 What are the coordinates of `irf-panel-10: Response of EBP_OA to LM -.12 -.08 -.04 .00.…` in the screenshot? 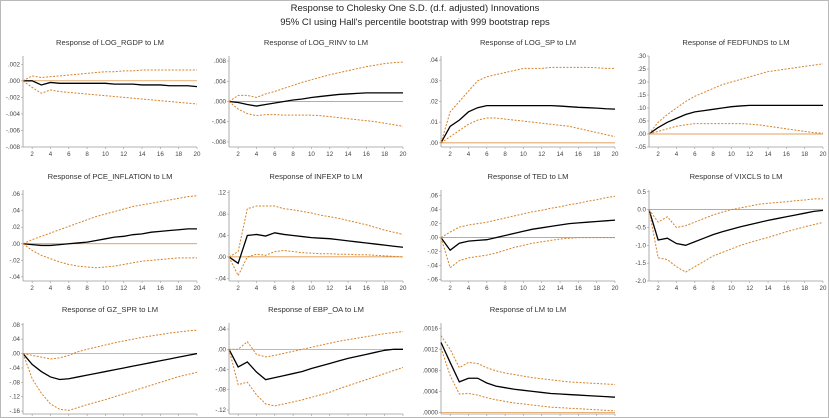 It's located at (309, 360).